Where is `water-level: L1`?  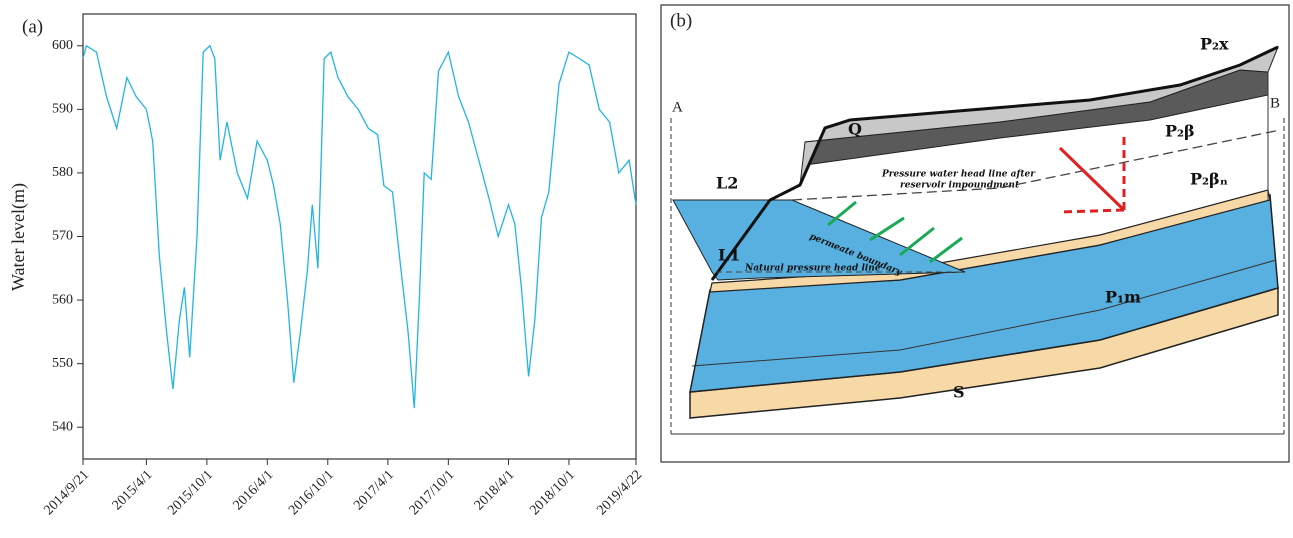
water-level: L1 is located at coordinates (729, 255).